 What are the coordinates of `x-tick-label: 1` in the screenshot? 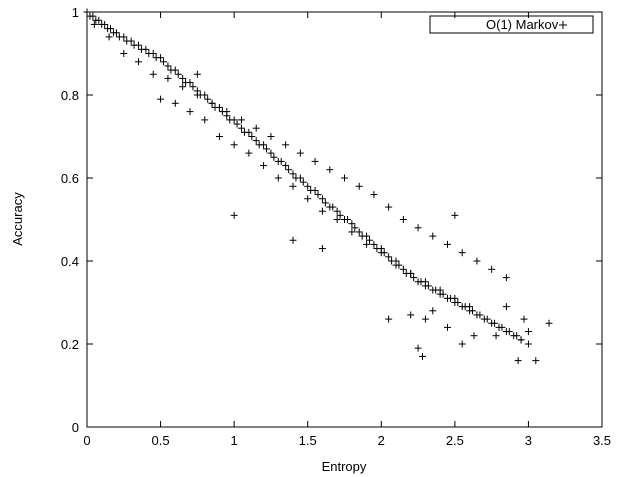 It's located at (234, 440).